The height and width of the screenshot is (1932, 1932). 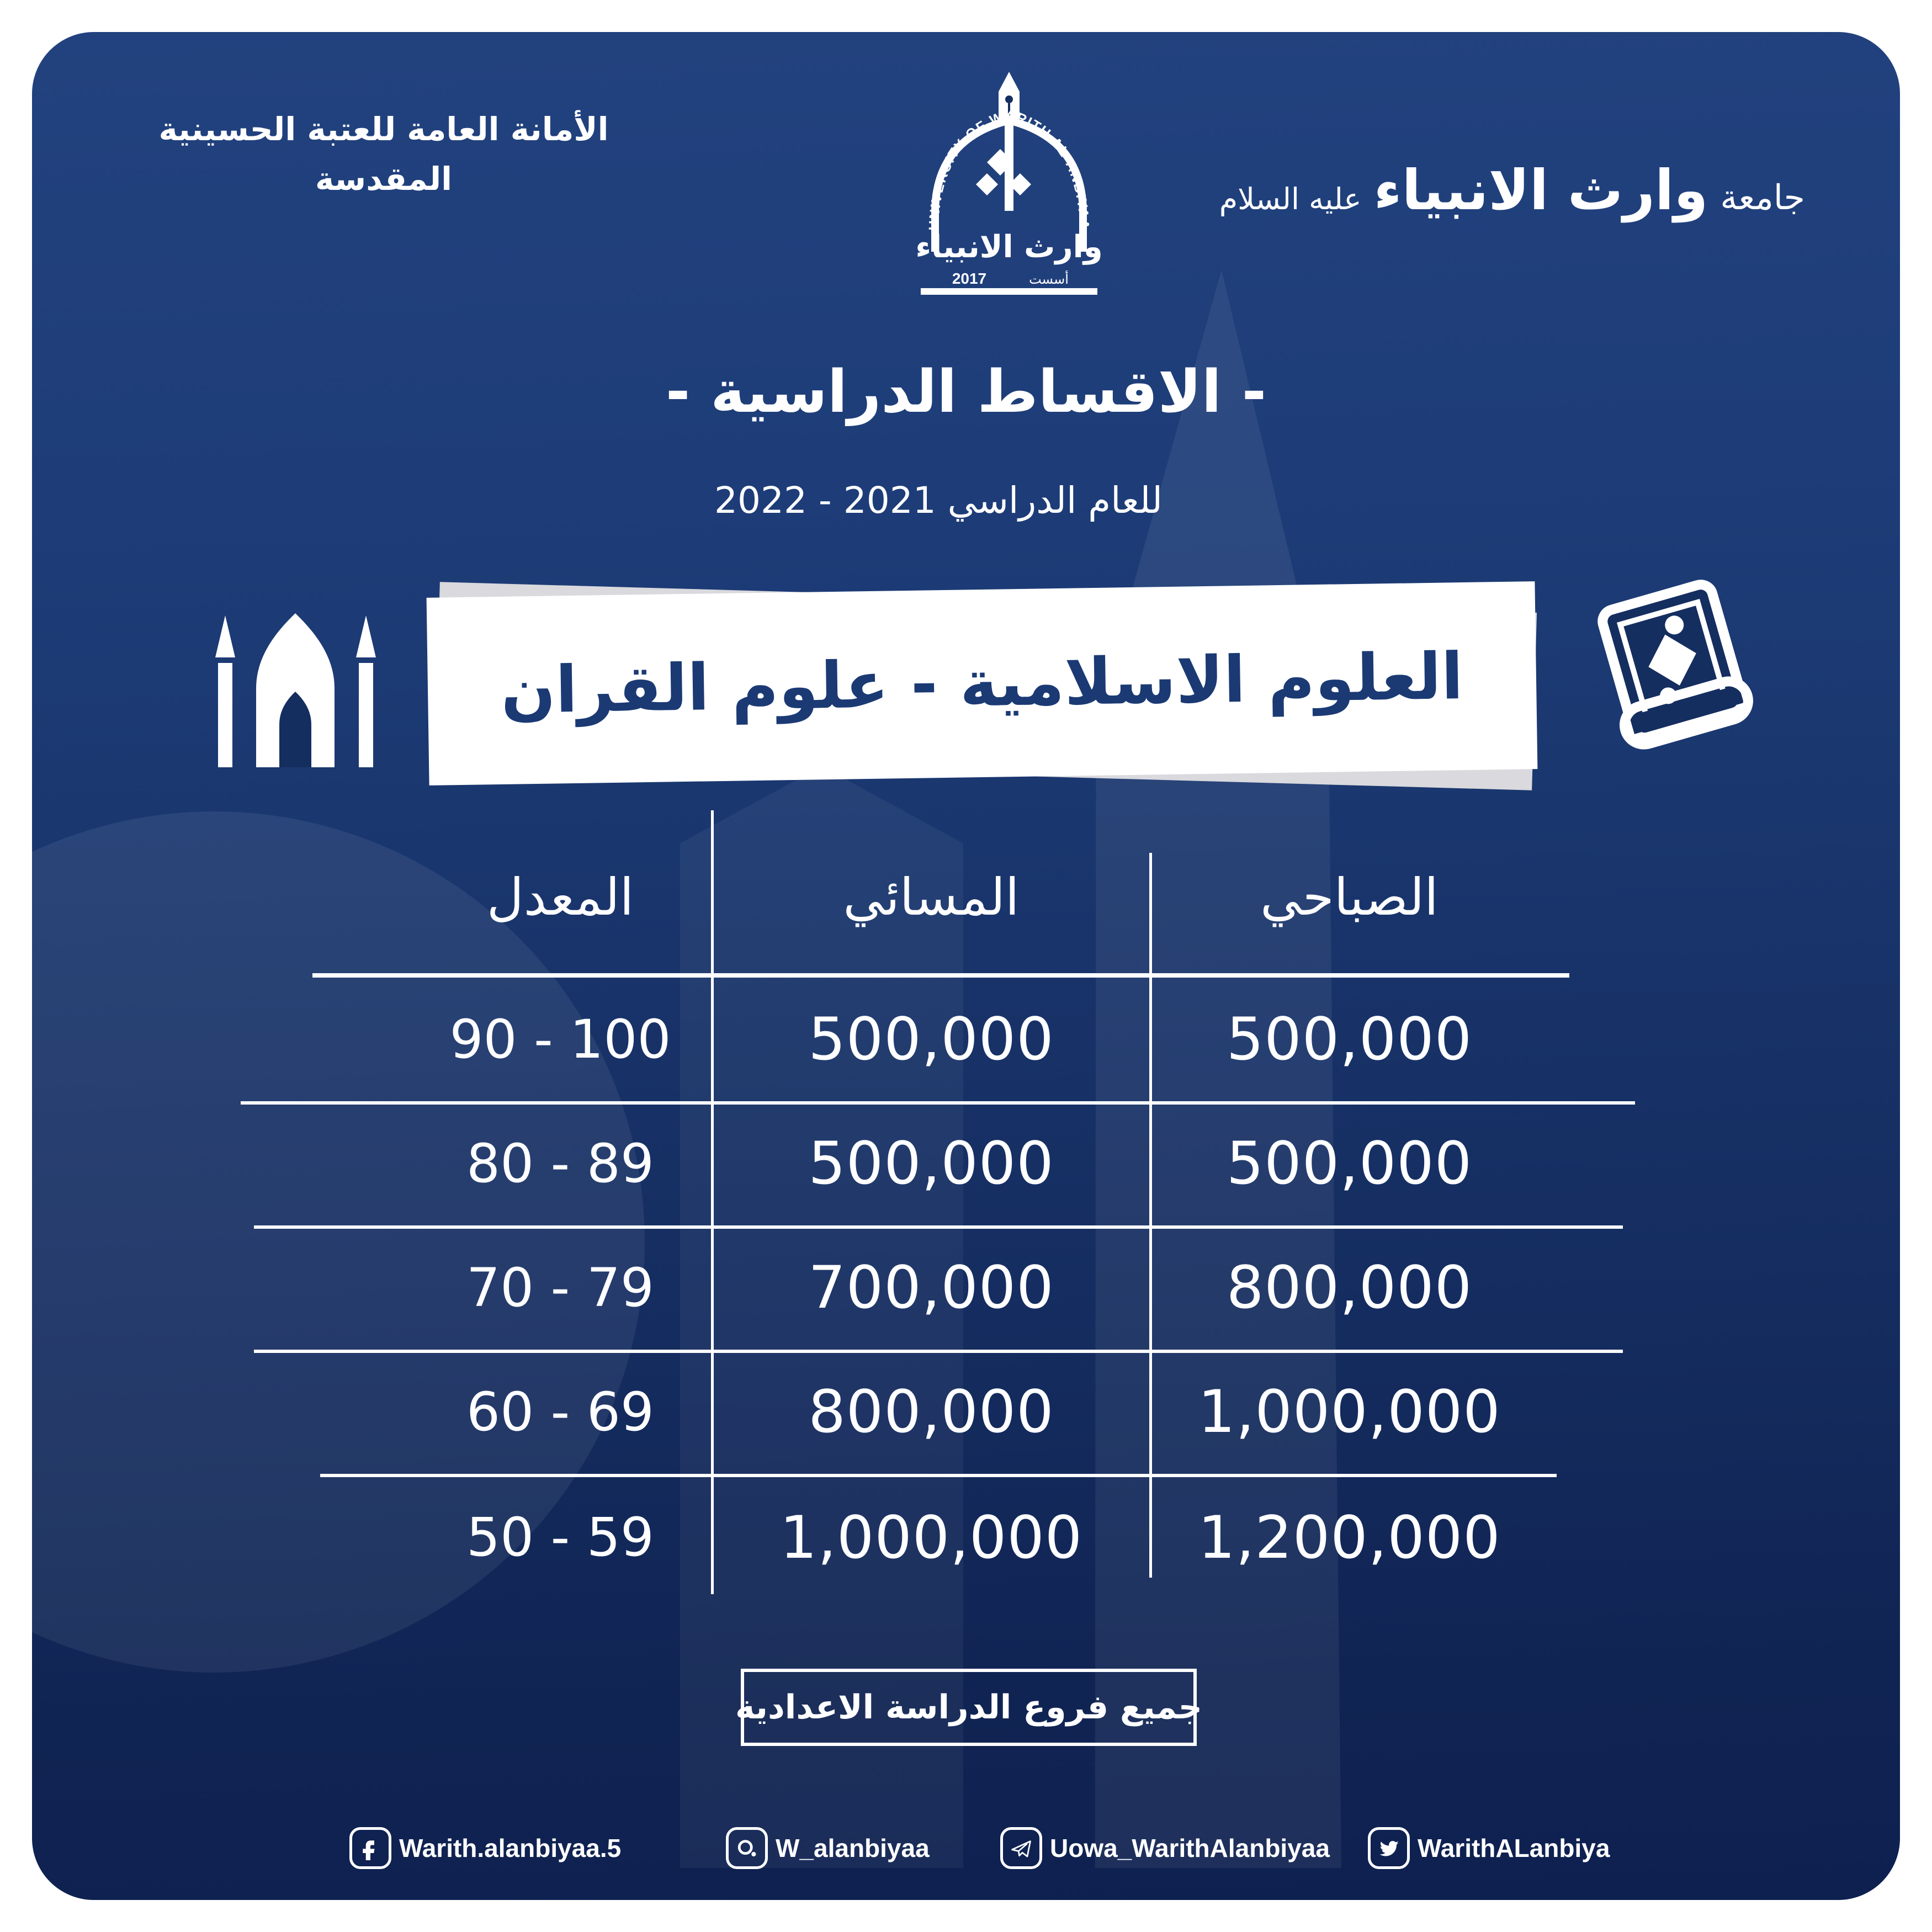 What do you see at coordinates (560, 1412) in the screenshot?
I see `table-cell: 60 - 69` at bounding box center [560, 1412].